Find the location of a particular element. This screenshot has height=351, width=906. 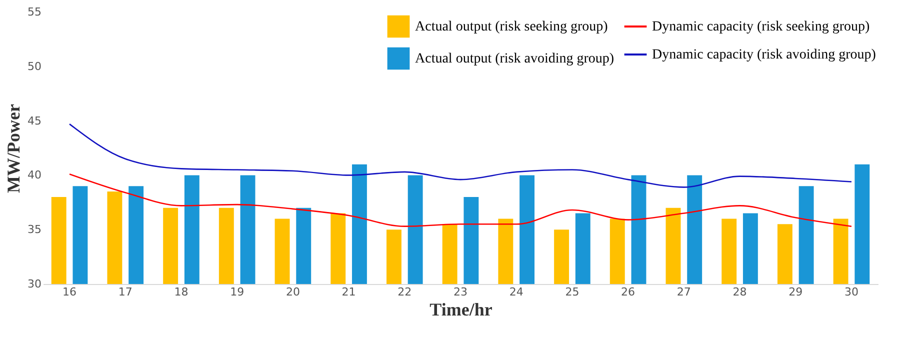

x-tick-label: 25 is located at coordinates (572, 292).